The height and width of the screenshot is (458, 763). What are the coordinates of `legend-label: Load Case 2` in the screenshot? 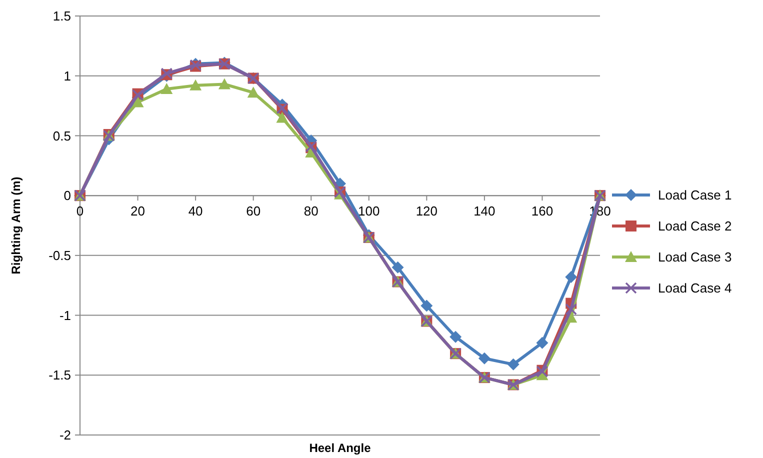 It's located at (695, 226).